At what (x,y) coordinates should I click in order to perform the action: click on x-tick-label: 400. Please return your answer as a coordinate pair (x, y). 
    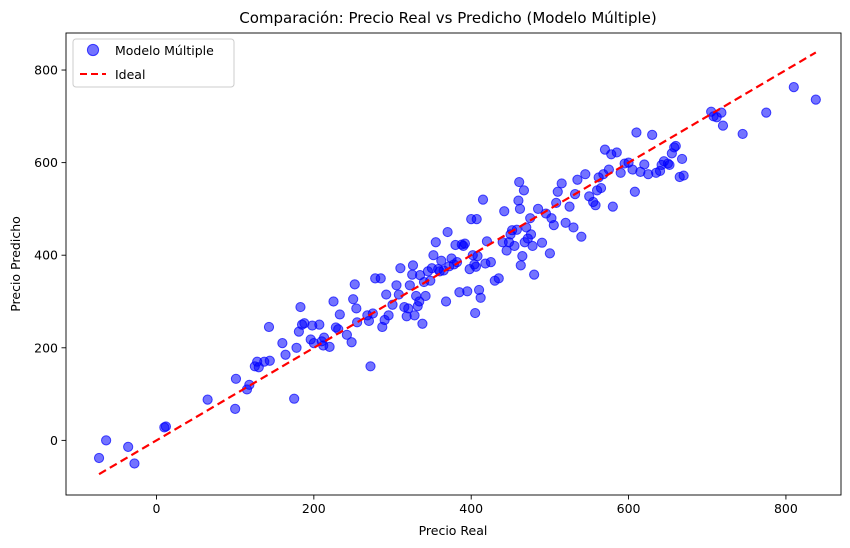
    Looking at the image, I should click on (471, 508).